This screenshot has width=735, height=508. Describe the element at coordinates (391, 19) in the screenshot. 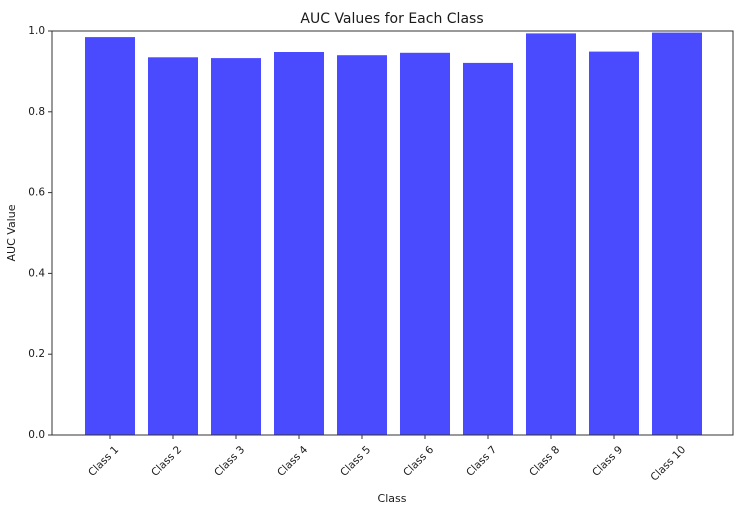

I see `chart-title: AUC Values for Each Class` at that location.